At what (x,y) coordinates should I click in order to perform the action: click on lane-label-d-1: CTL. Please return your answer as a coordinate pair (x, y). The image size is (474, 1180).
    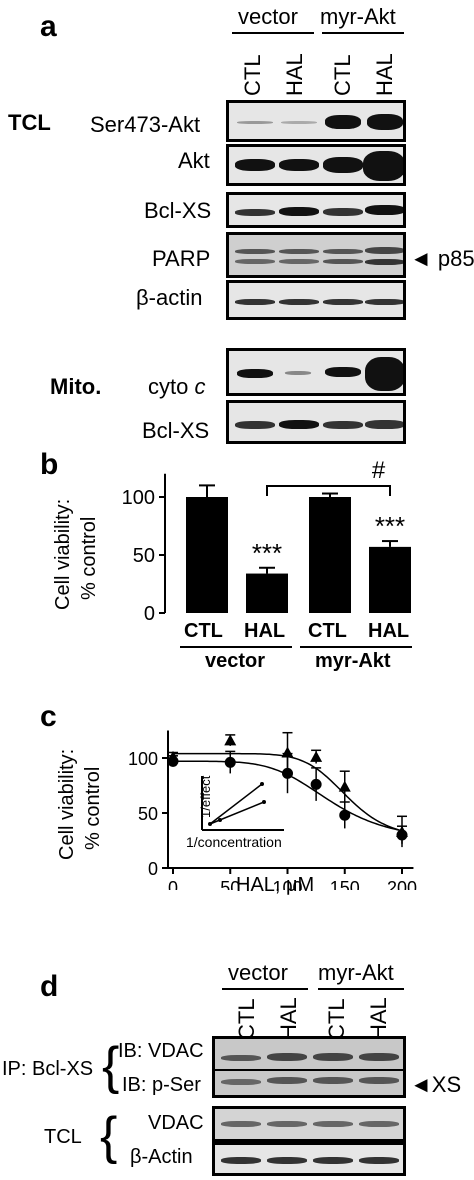
    Looking at the image, I should click on (246, 1019).